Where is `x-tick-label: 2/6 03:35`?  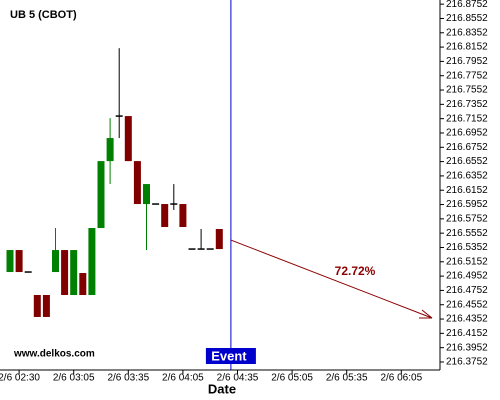 x-tick-label: 2/6 03:35 is located at coordinates (128, 378).